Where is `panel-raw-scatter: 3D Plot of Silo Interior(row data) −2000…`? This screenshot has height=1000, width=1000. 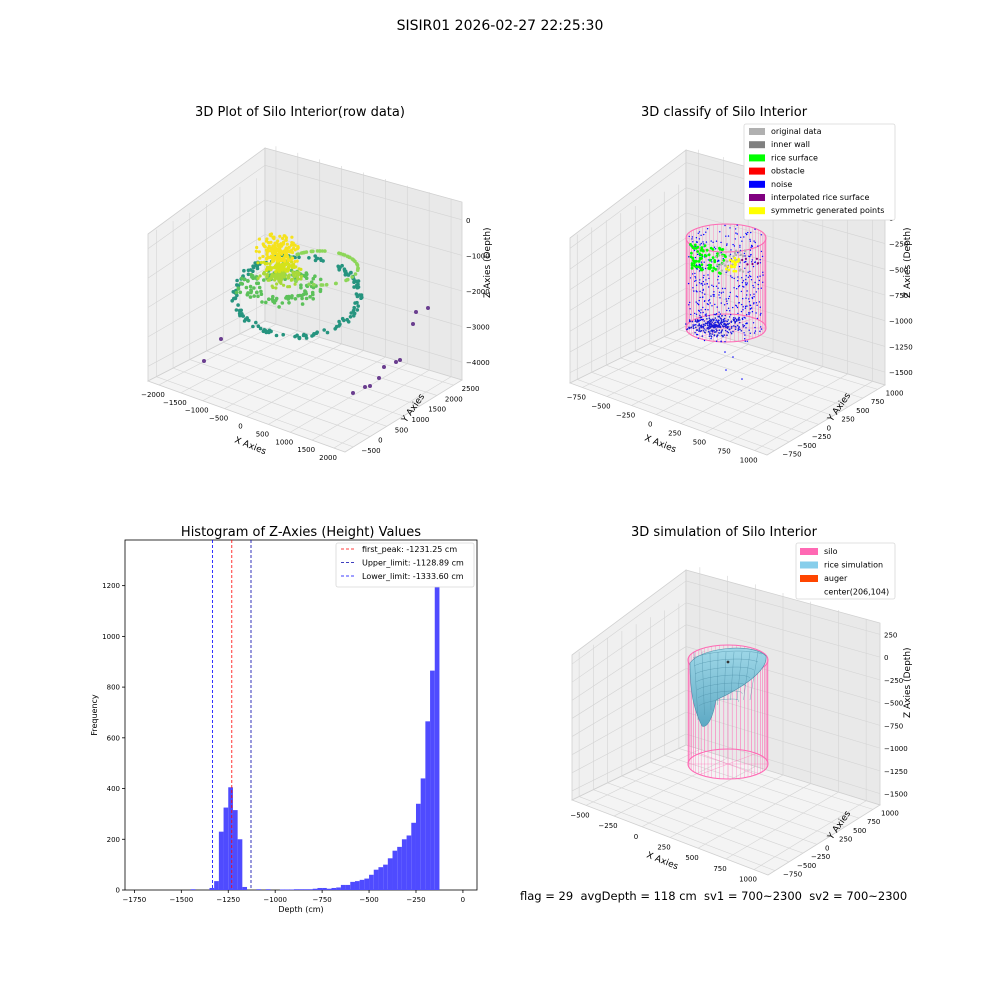
panel-raw-scatter: 3D Plot of Silo Interior(row data) −2000… is located at coordinates (317, 283).